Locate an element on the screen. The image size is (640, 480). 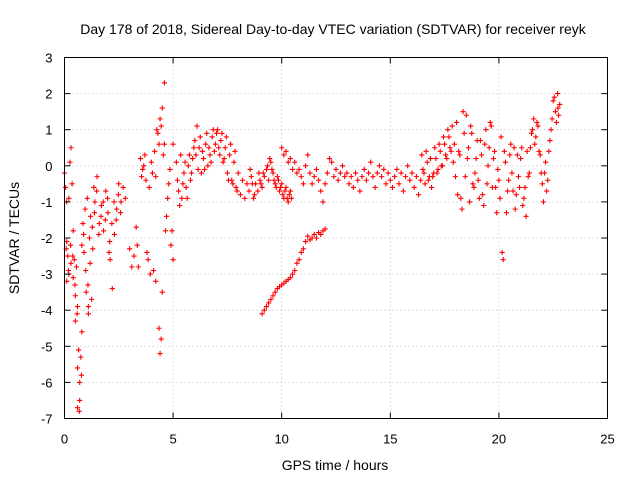
y-tick-label: 3 is located at coordinates (48, 58).